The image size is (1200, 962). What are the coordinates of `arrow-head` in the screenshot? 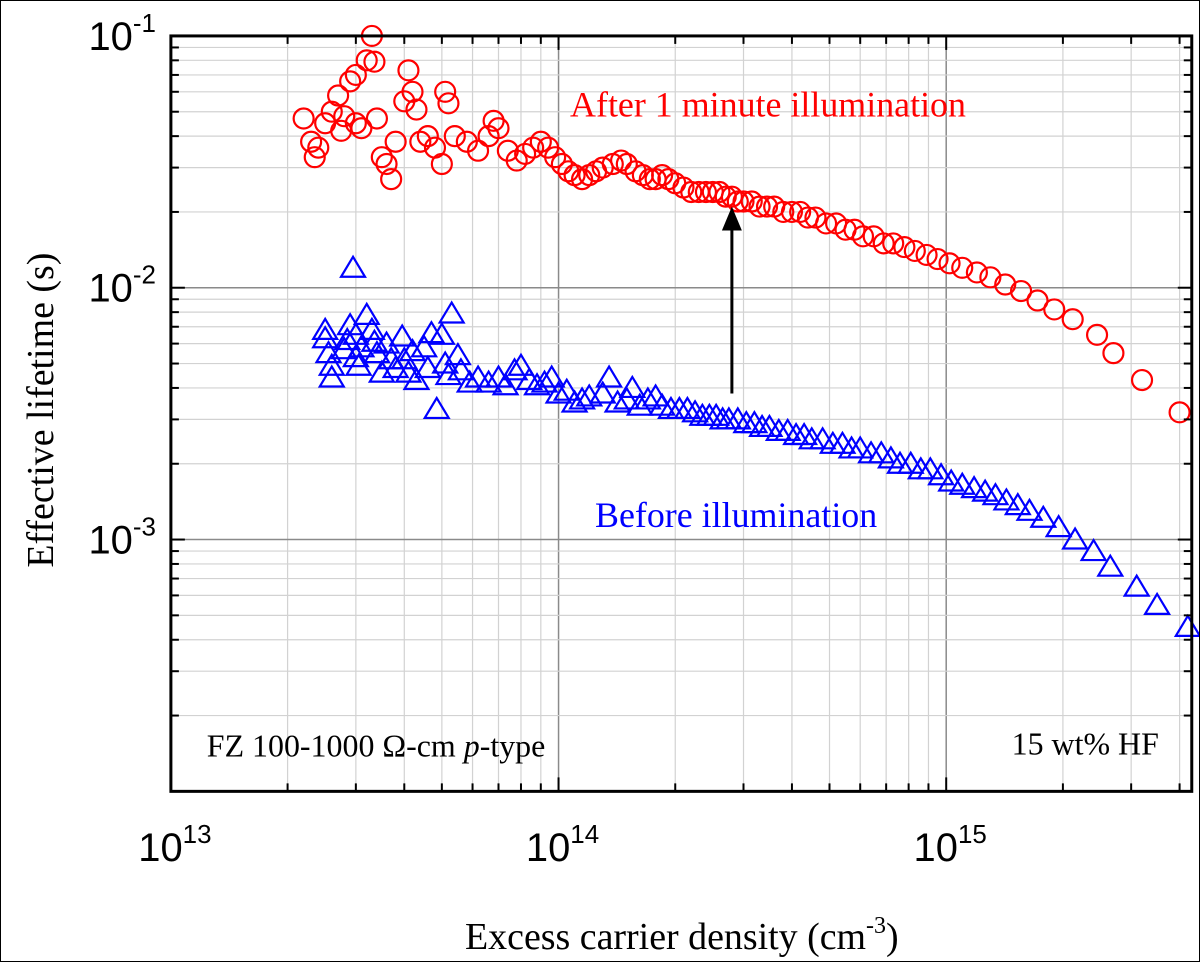 It's located at (731, 218).